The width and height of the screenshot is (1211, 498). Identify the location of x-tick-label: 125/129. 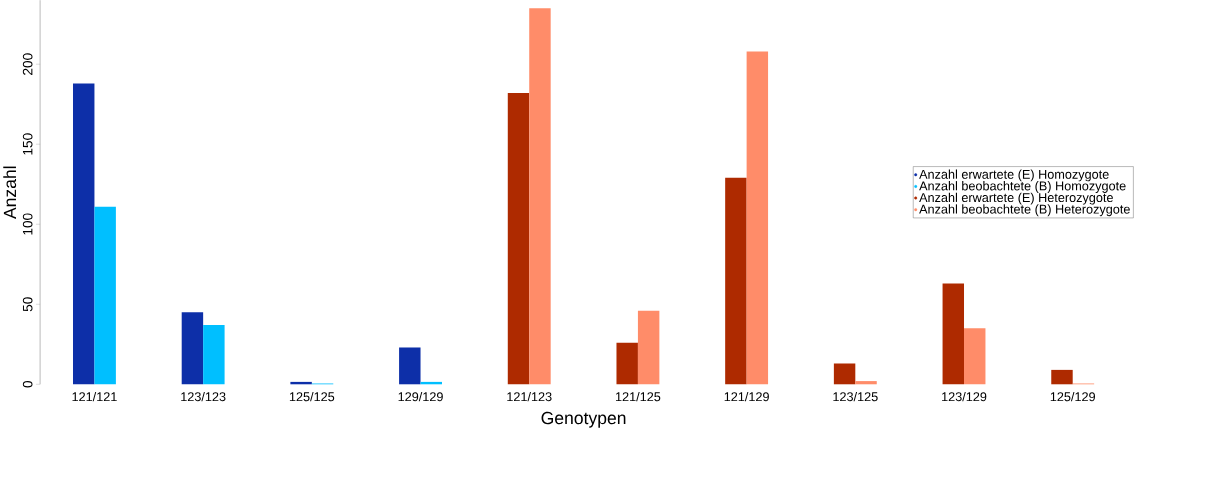
(1073, 396).